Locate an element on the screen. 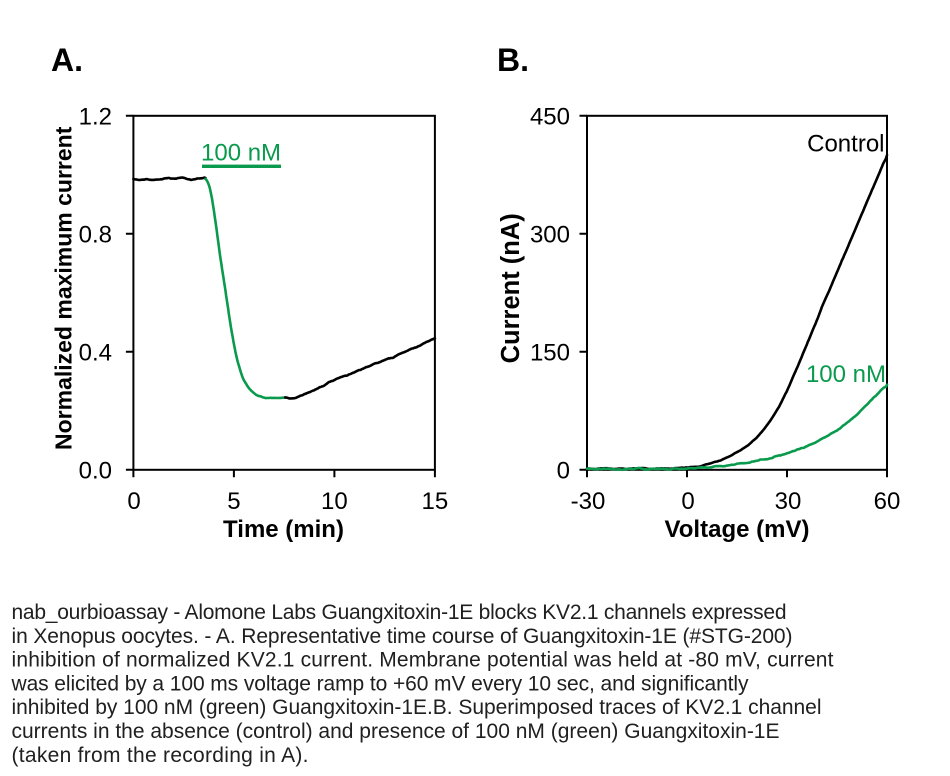  svg-text: 0.0 is located at coordinates (95, 470).